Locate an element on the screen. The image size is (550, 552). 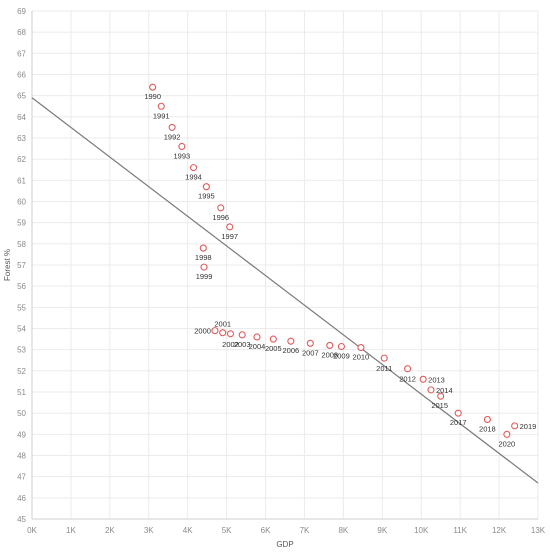
point-label: 2005 is located at coordinates (273, 348).